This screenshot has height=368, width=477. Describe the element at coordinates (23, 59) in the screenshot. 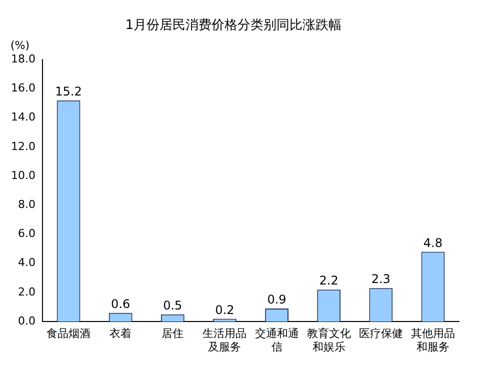

I see `y-tick-label: 18.0` at that location.